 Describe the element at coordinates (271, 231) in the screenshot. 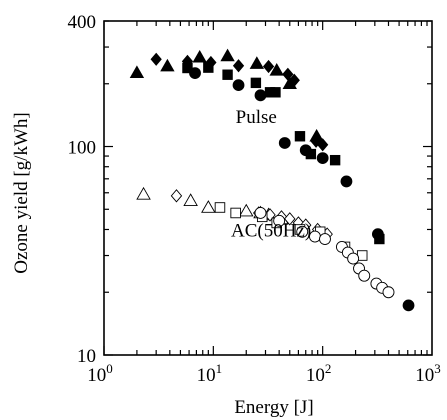

I see `annotation-ac-50hz: AC(50Hz)` at that location.